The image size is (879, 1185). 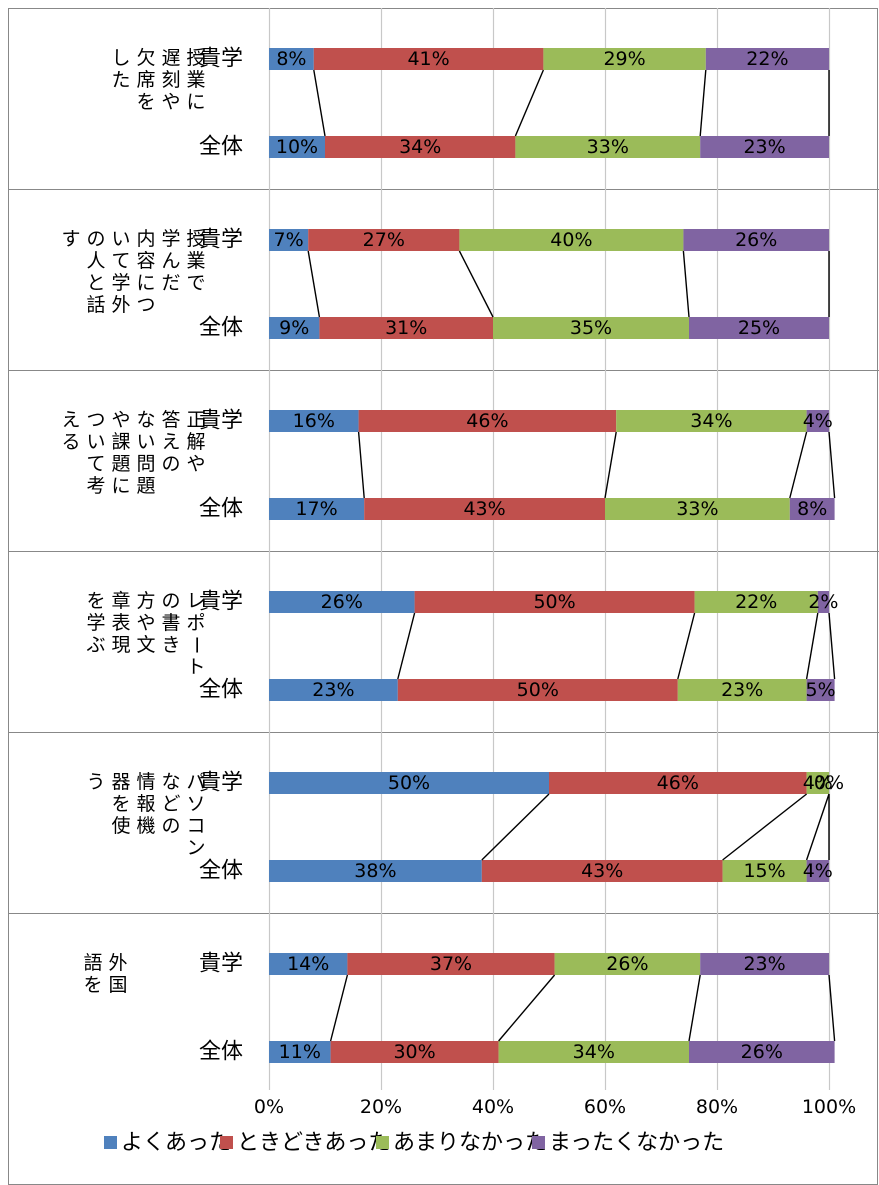 What do you see at coordinates (314, 421) in the screenshot?
I see `data-label: 16%` at bounding box center [314, 421].